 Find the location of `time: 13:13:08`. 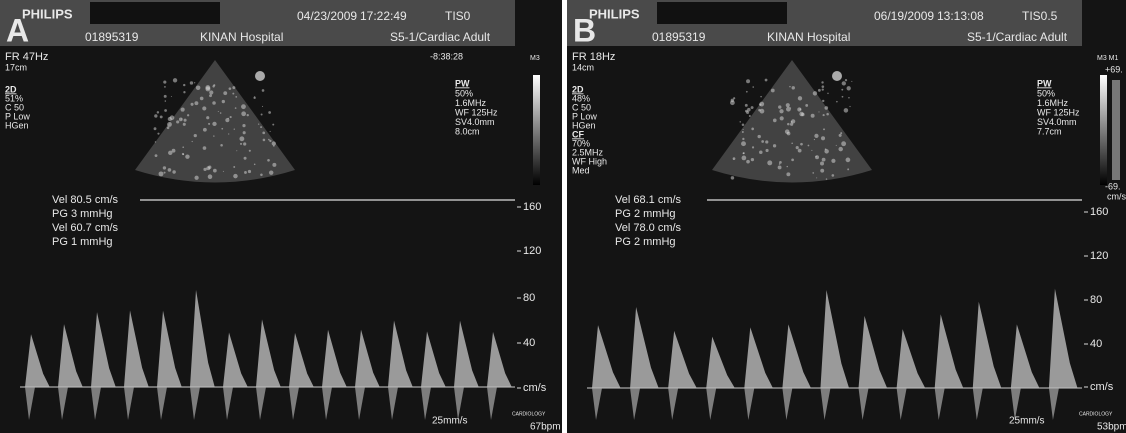

time: 13:13:08 is located at coordinates (960, 16).